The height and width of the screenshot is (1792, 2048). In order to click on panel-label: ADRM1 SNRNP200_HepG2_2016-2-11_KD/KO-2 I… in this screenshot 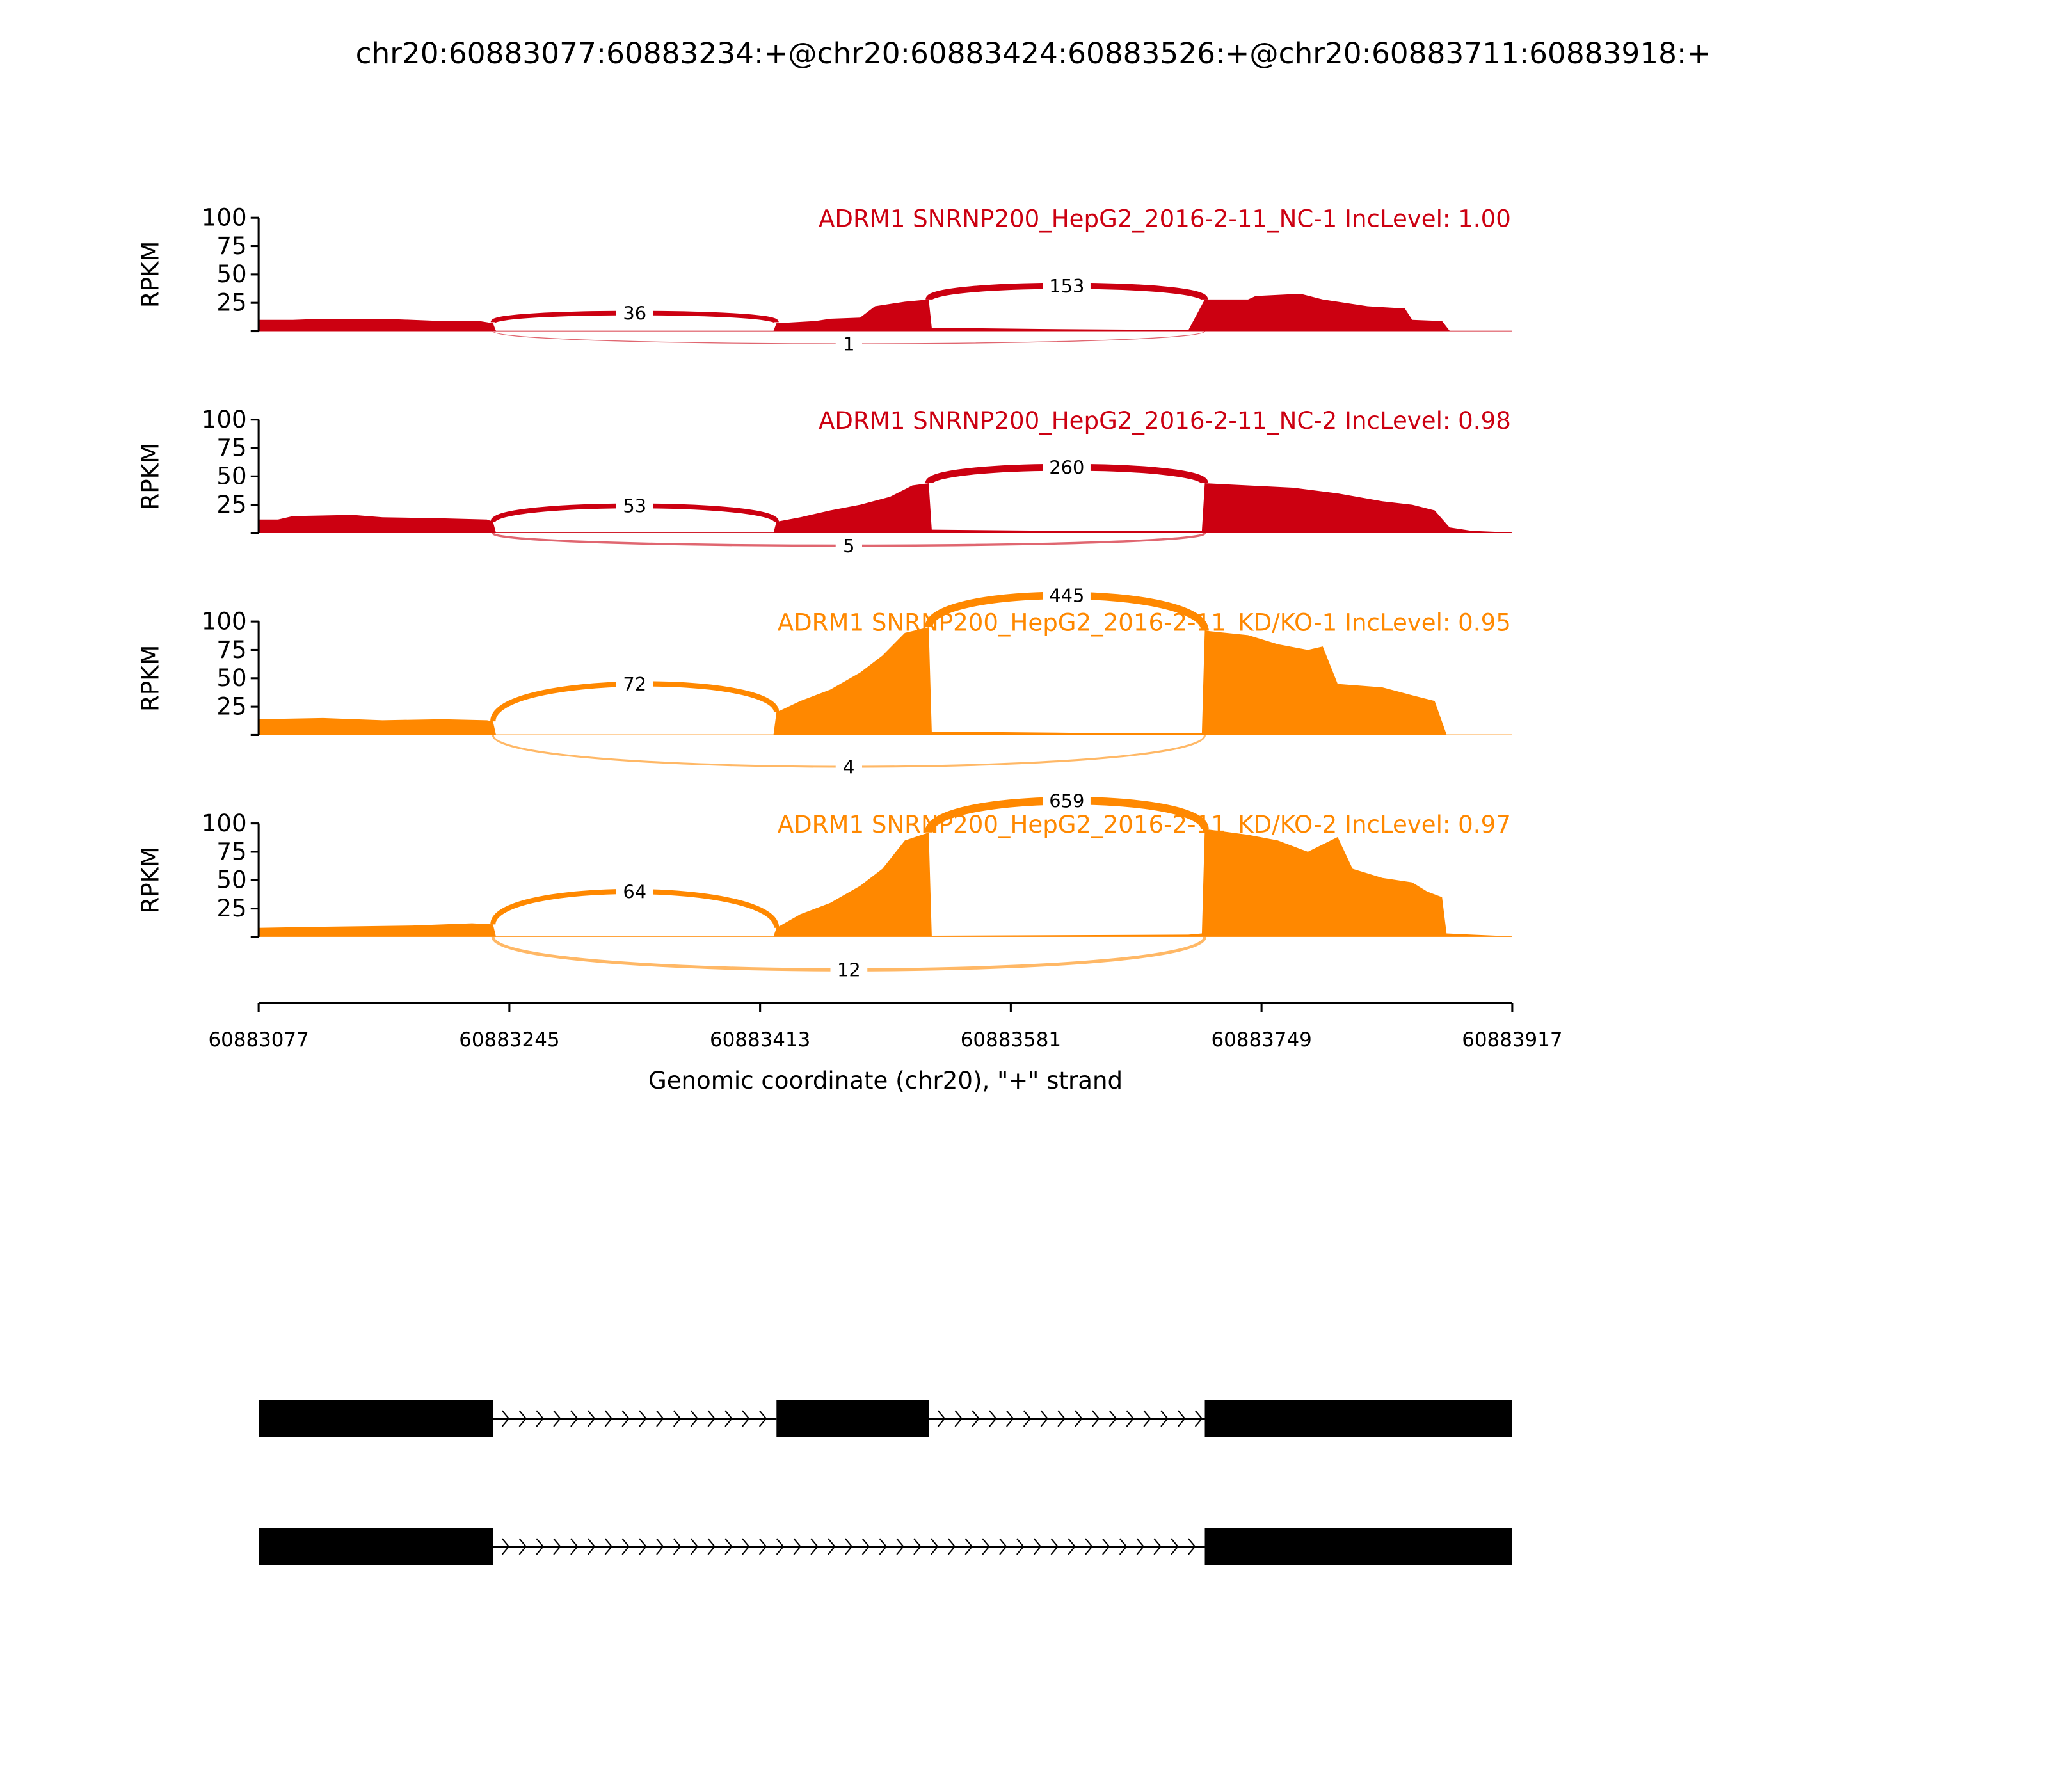, I will do `click(1144, 824)`.